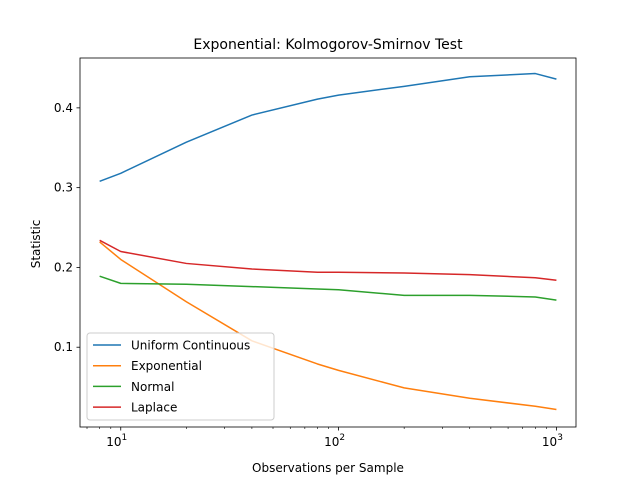 The image size is (640, 480). Describe the element at coordinates (63, 267) in the screenshot. I see `y-tick-label: 0.2` at that location.